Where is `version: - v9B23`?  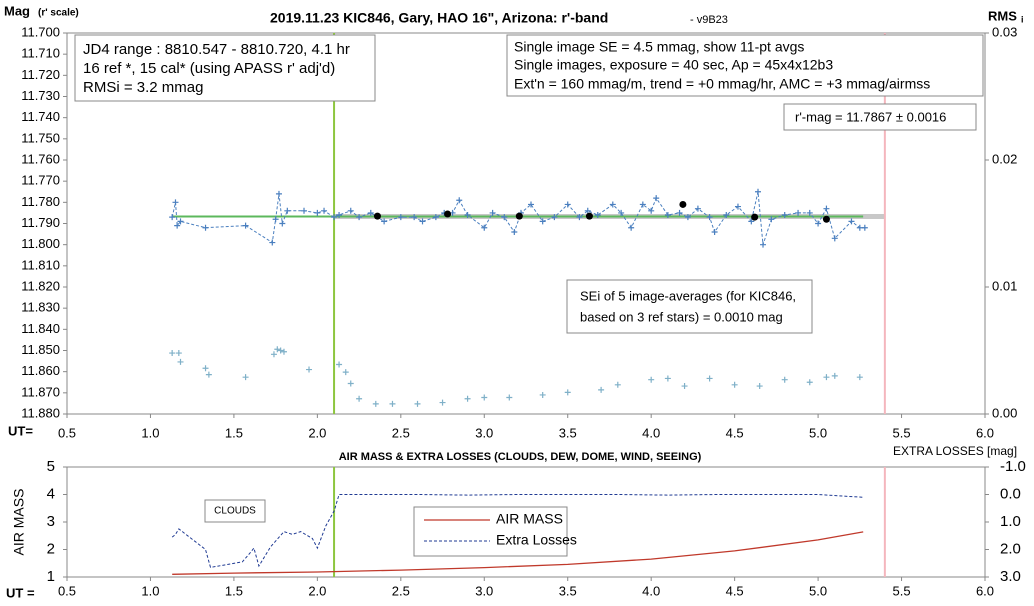 version: - v9B23 is located at coordinates (709, 20).